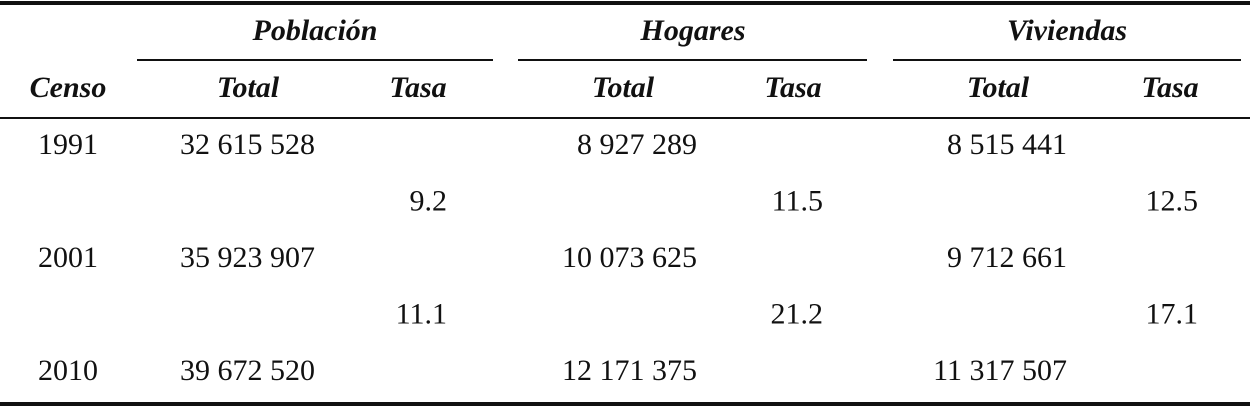 The height and width of the screenshot is (407, 1250). What do you see at coordinates (637, 144) in the screenshot?
I see `cell: 8 927 289` at bounding box center [637, 144].